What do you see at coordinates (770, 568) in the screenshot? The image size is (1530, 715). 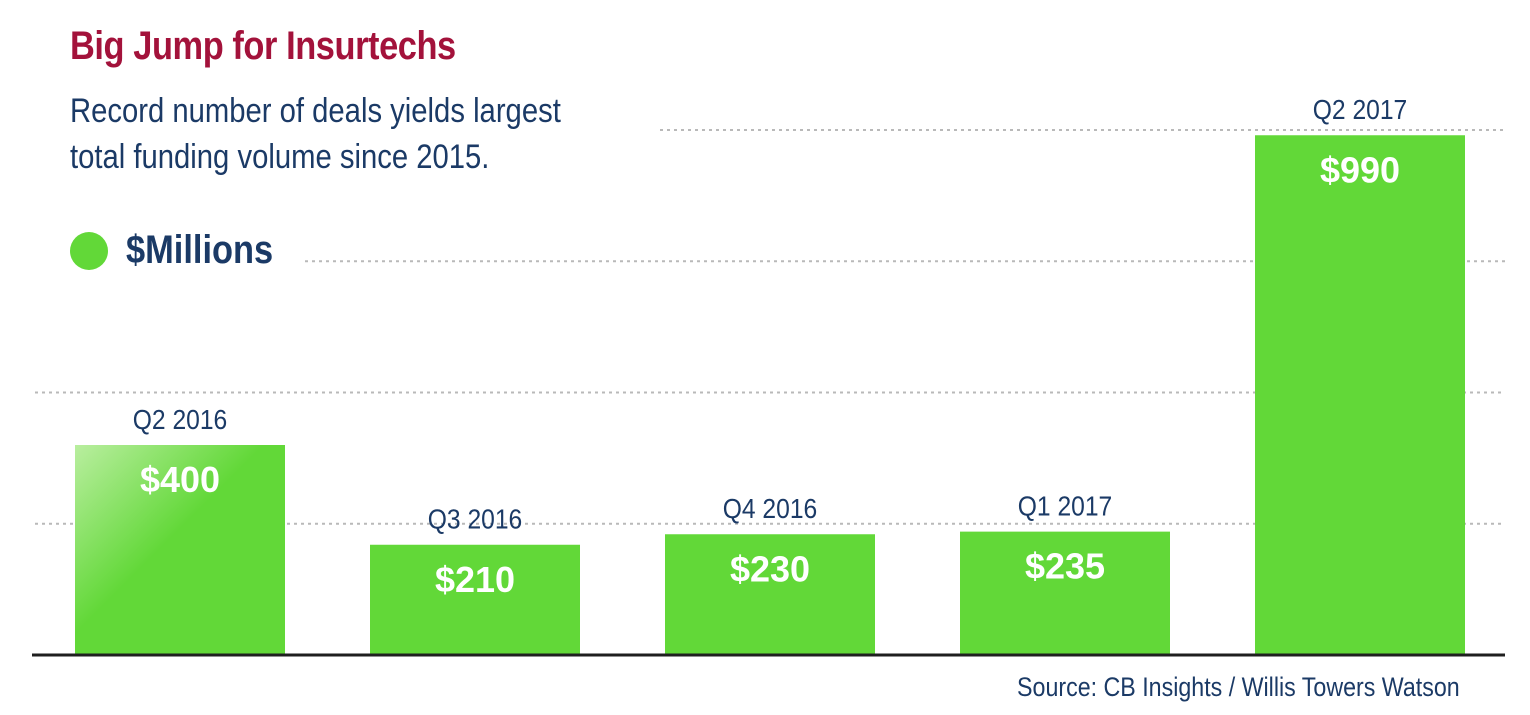 I see `value-label: $230` at bounding box center [770, 568].